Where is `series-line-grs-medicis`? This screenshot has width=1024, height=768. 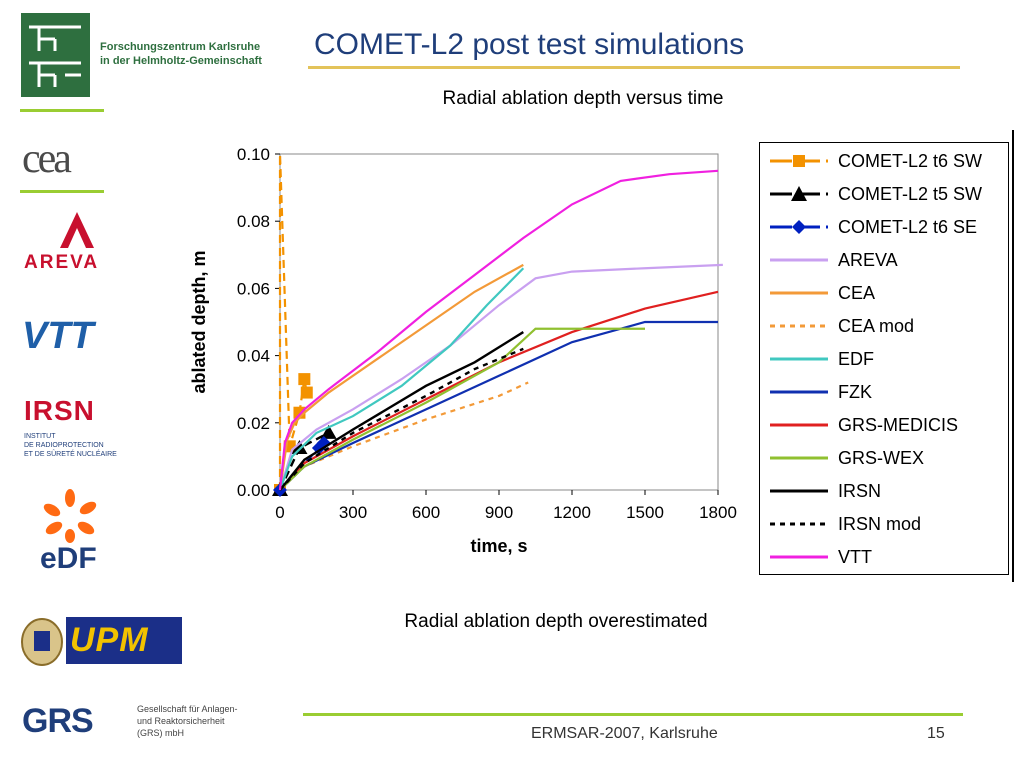 series-line-grs-medicis is located at coordinates (499, 390).